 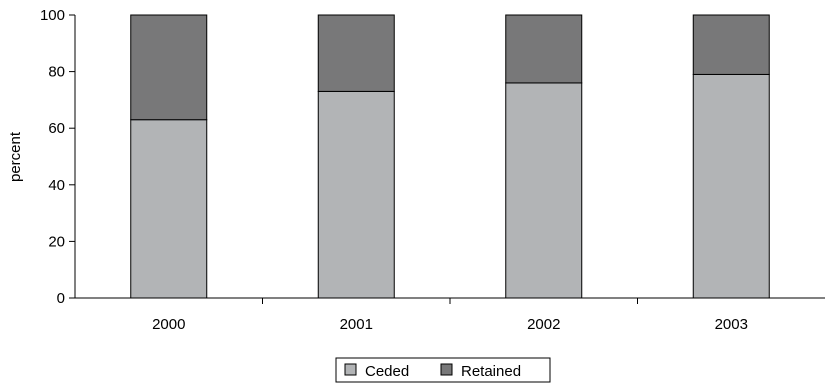 What do you see at coordinates (56, 241) in the screenshot?
I see `y-tick-label-20: 20` at bounding box center [56, 241].